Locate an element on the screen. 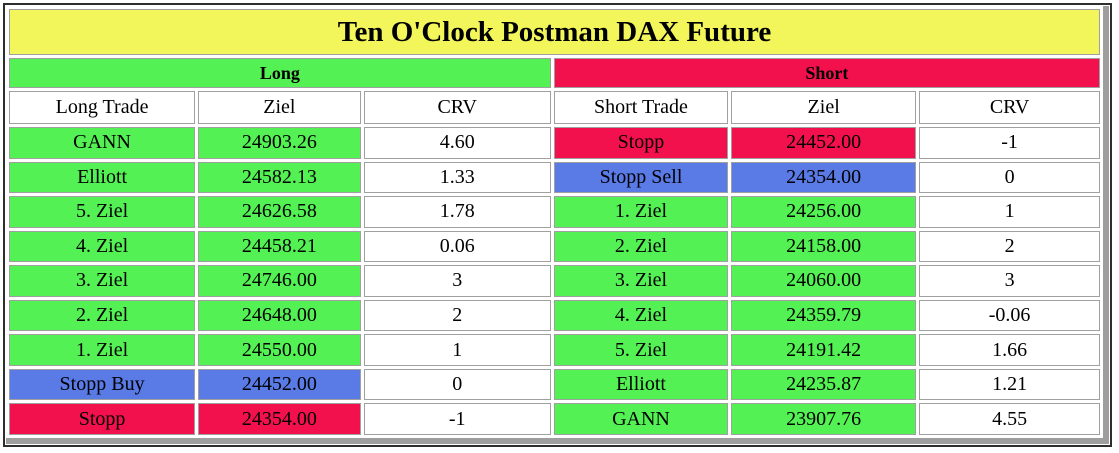 The height and width of the screenshot is (453, 1119). long-ziel-cell: 24452.00 is located at coordinates (279, 384).